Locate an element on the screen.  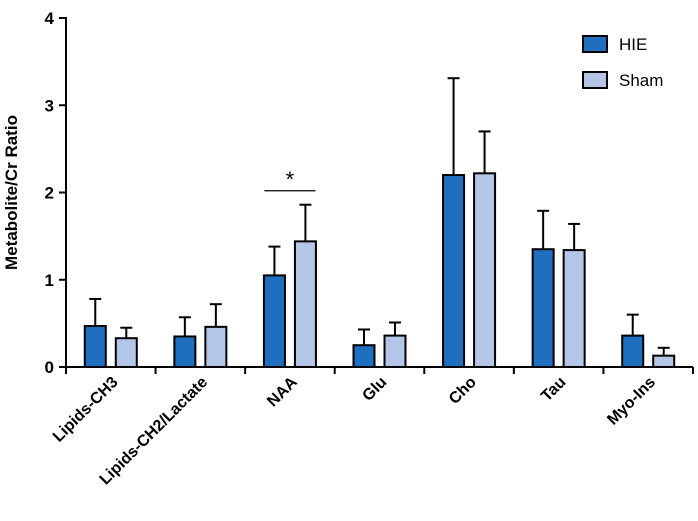
legend-label-hie: HIE is located at coordinates (633, 44).